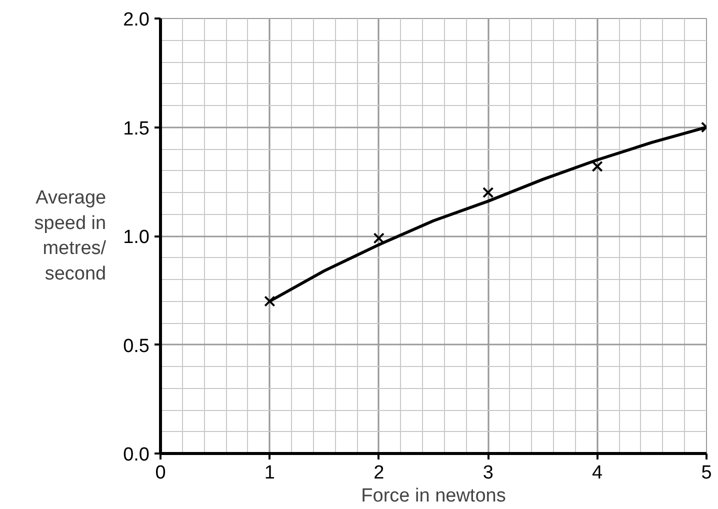 This screenshot has height=509, width=718. I want to click on x-tick-label: 0, so click(160, 473).